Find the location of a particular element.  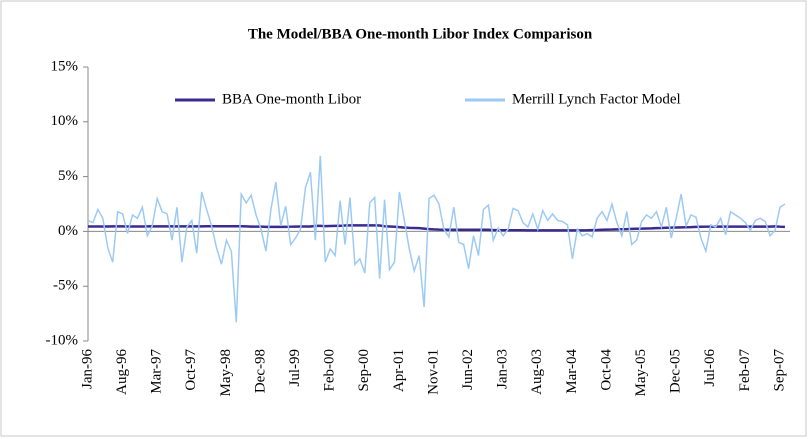

x-tick-label: Aug-03 is located at coordinates (537, 372).